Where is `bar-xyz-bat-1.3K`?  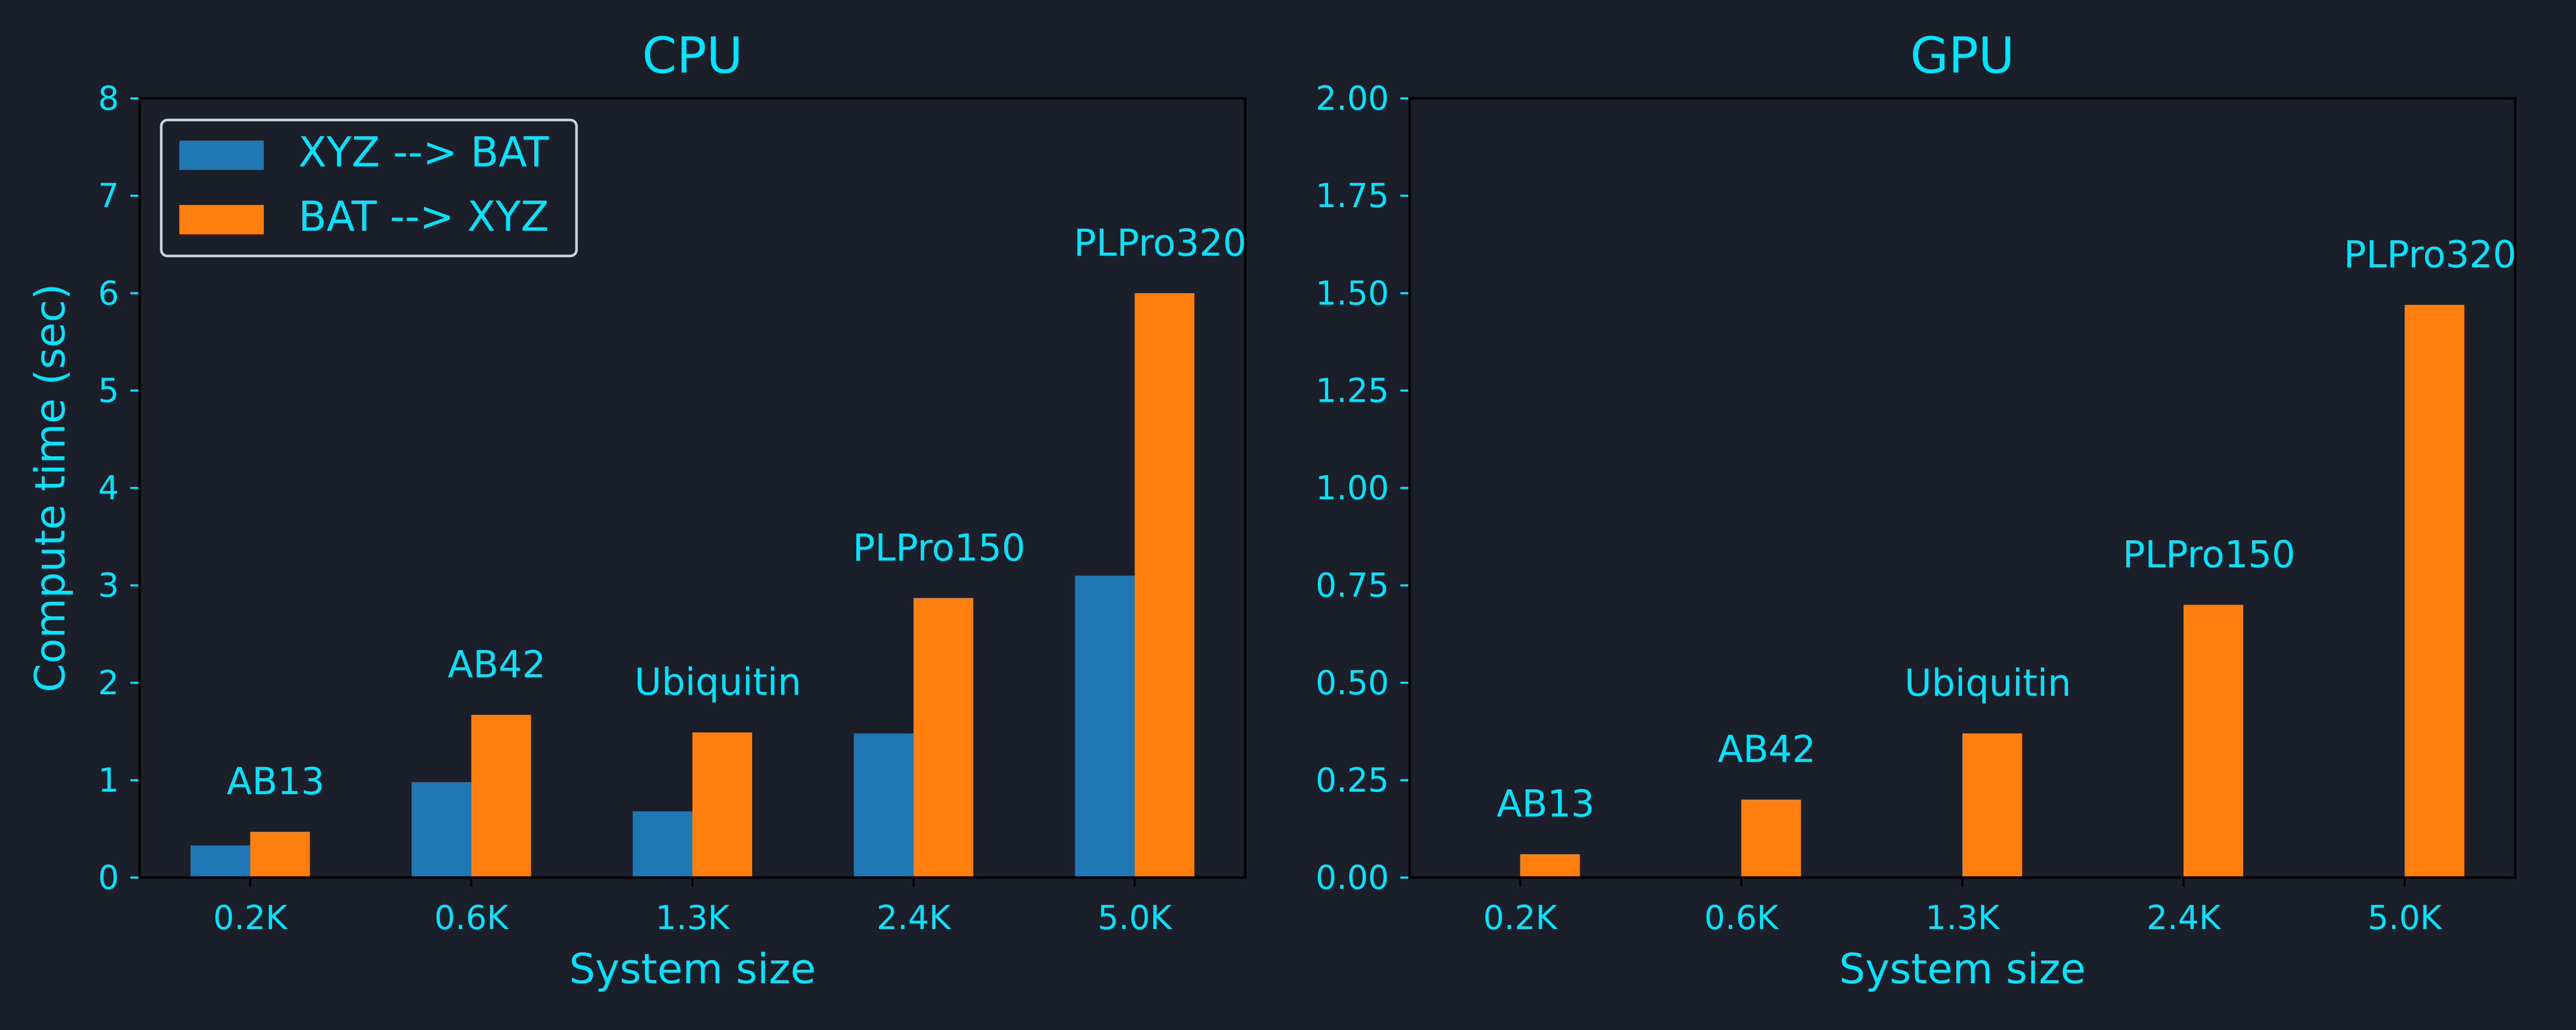 bar-xyz-bat-1.3K is located at coordinates (662, 844).